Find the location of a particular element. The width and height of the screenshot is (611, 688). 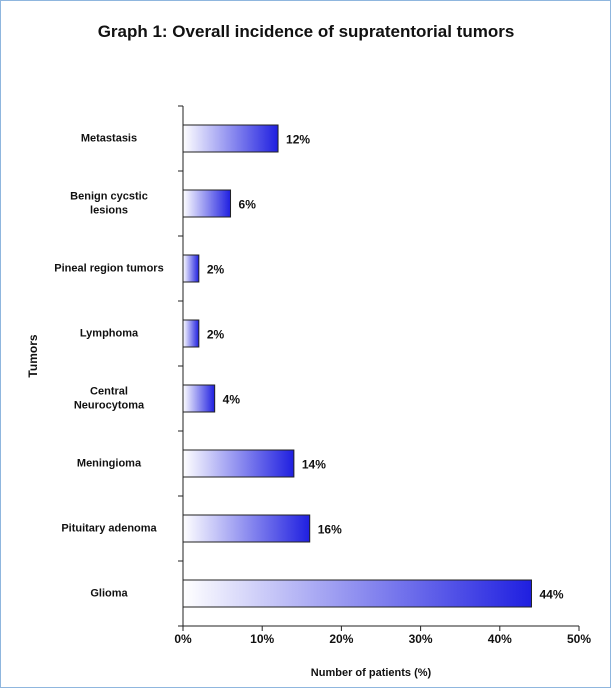

y-tick-label: Glioma is located at coordinates (109, 593).